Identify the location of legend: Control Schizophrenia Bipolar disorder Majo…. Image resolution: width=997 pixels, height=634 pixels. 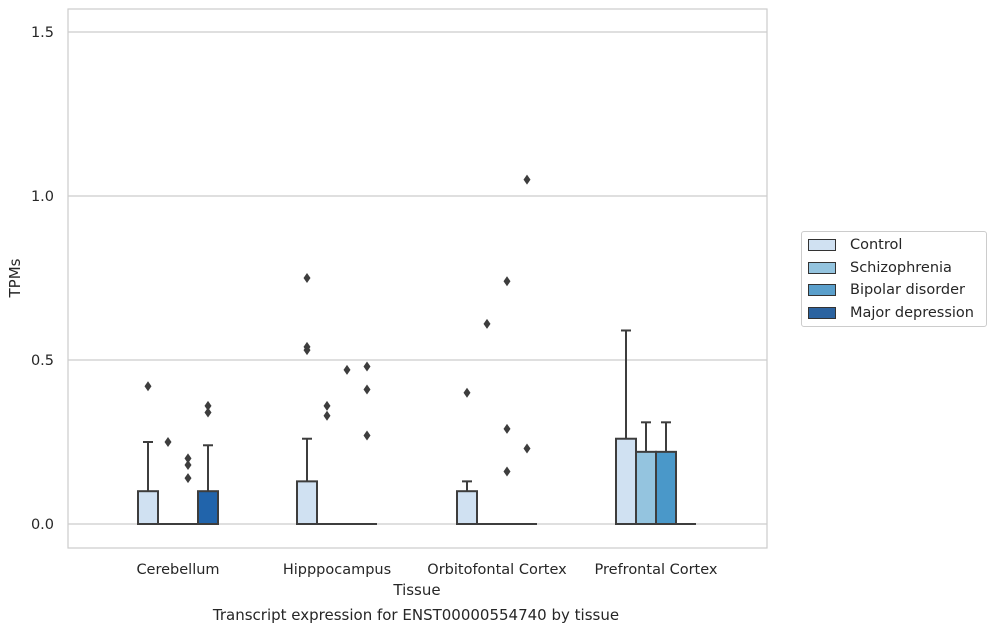
(894, 279).